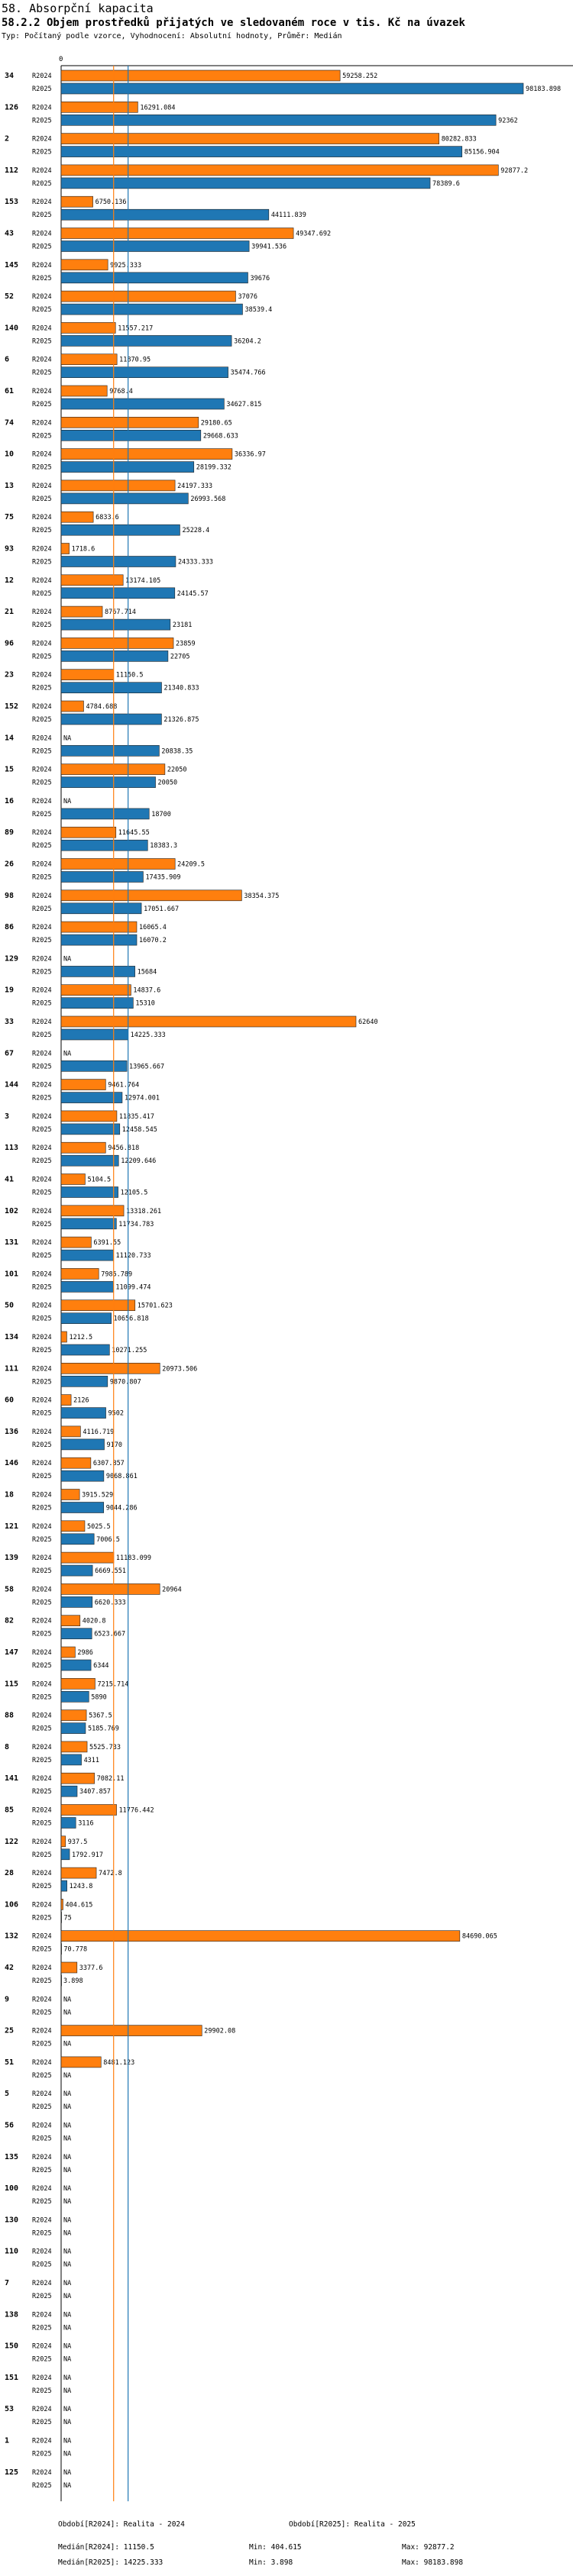 The image size is (573, 2576). What do you see at coordinates (9, 1495) in the screenshot?
I see `category-label: 18` at bounding box center [9, 1495].